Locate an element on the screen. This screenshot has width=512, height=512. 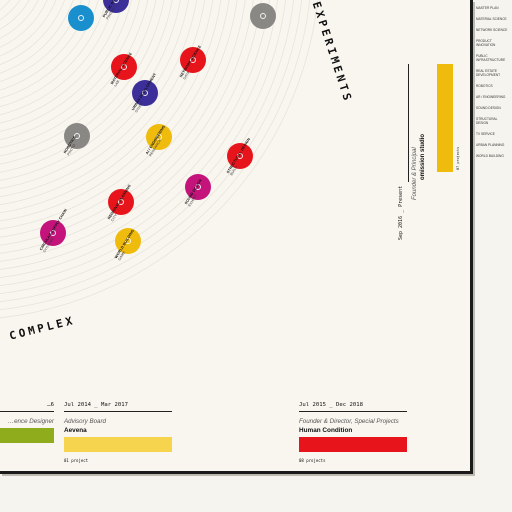
current-dates: Sep 2016 _ Present is located at coordinates (401, 212).